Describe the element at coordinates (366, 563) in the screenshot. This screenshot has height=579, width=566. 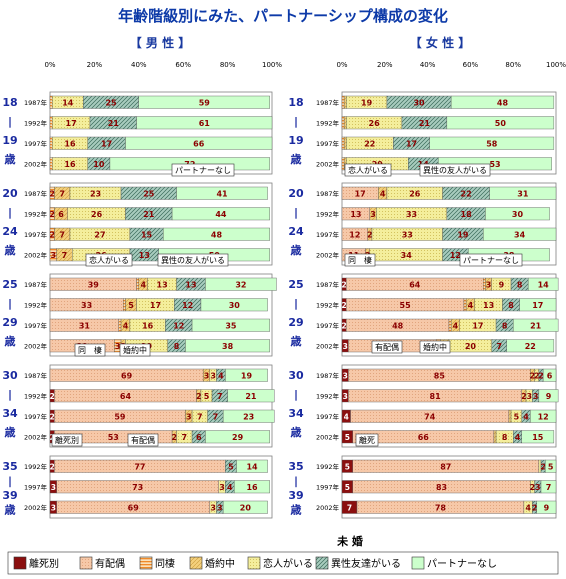
I see `legend-label: 異性友達がいる` at that location.